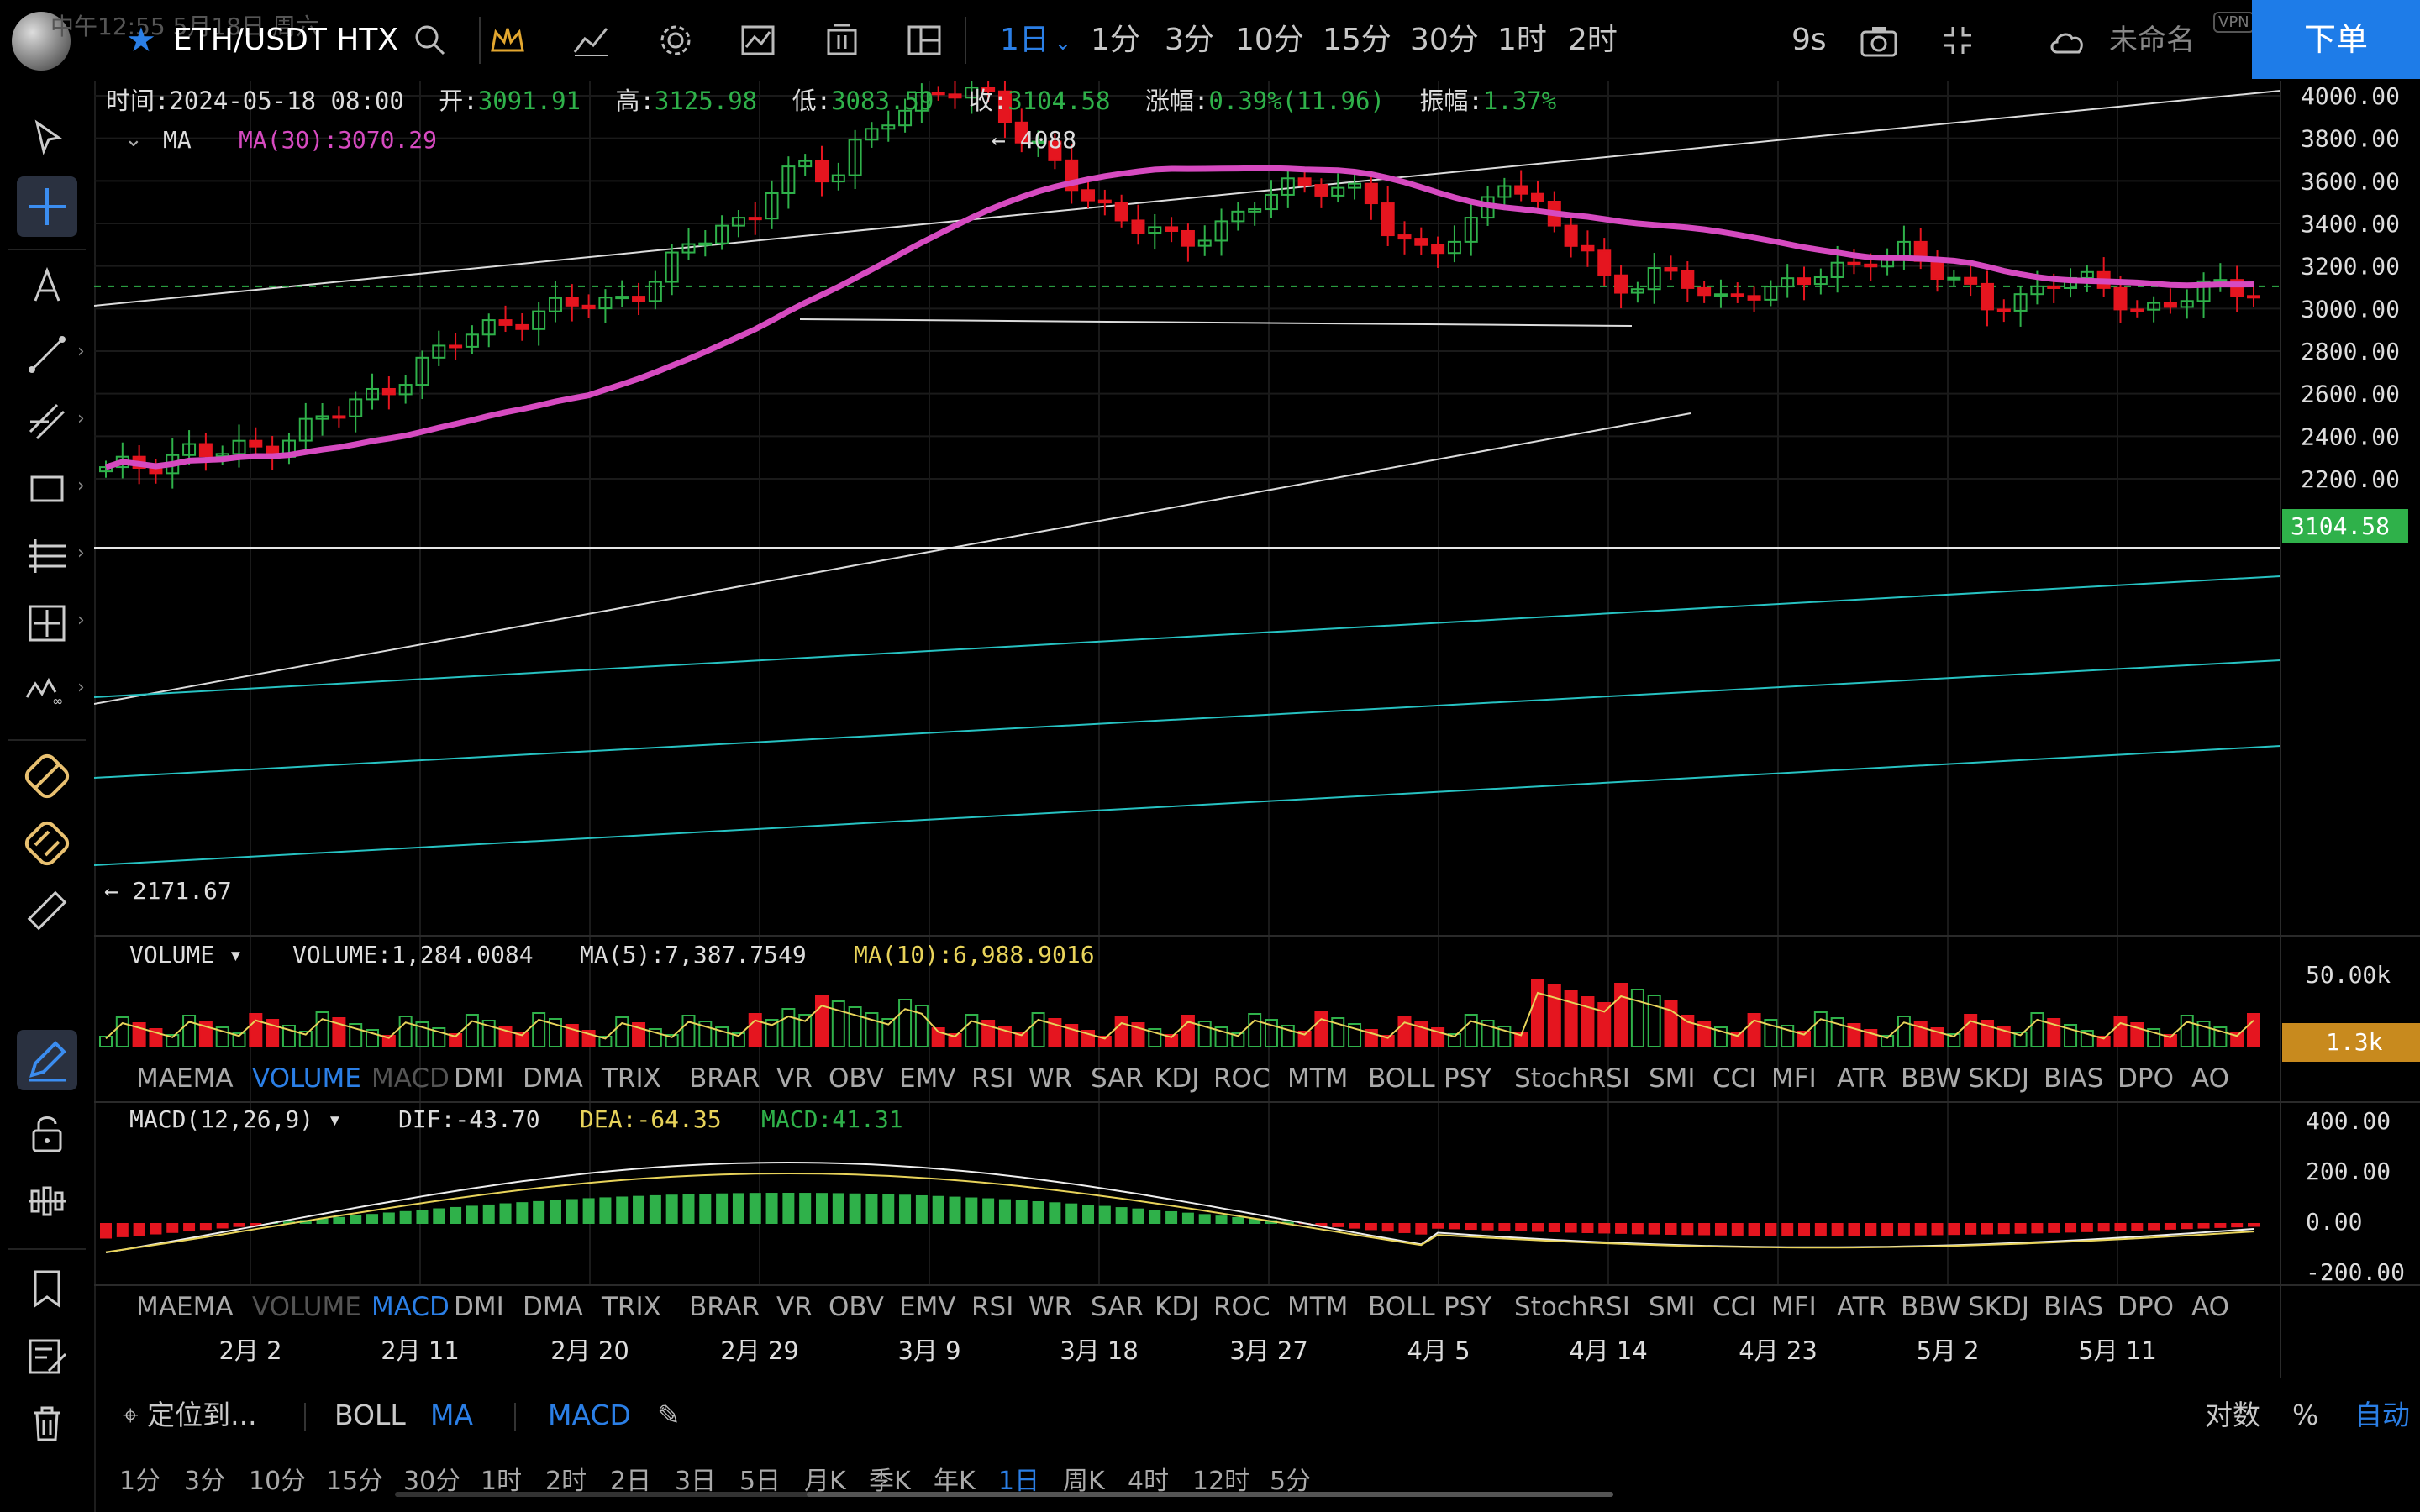 Image resolution: width=2420 pixels, height=1512 pixels. I want to click on settings-gear-icon, so click(675, 40).